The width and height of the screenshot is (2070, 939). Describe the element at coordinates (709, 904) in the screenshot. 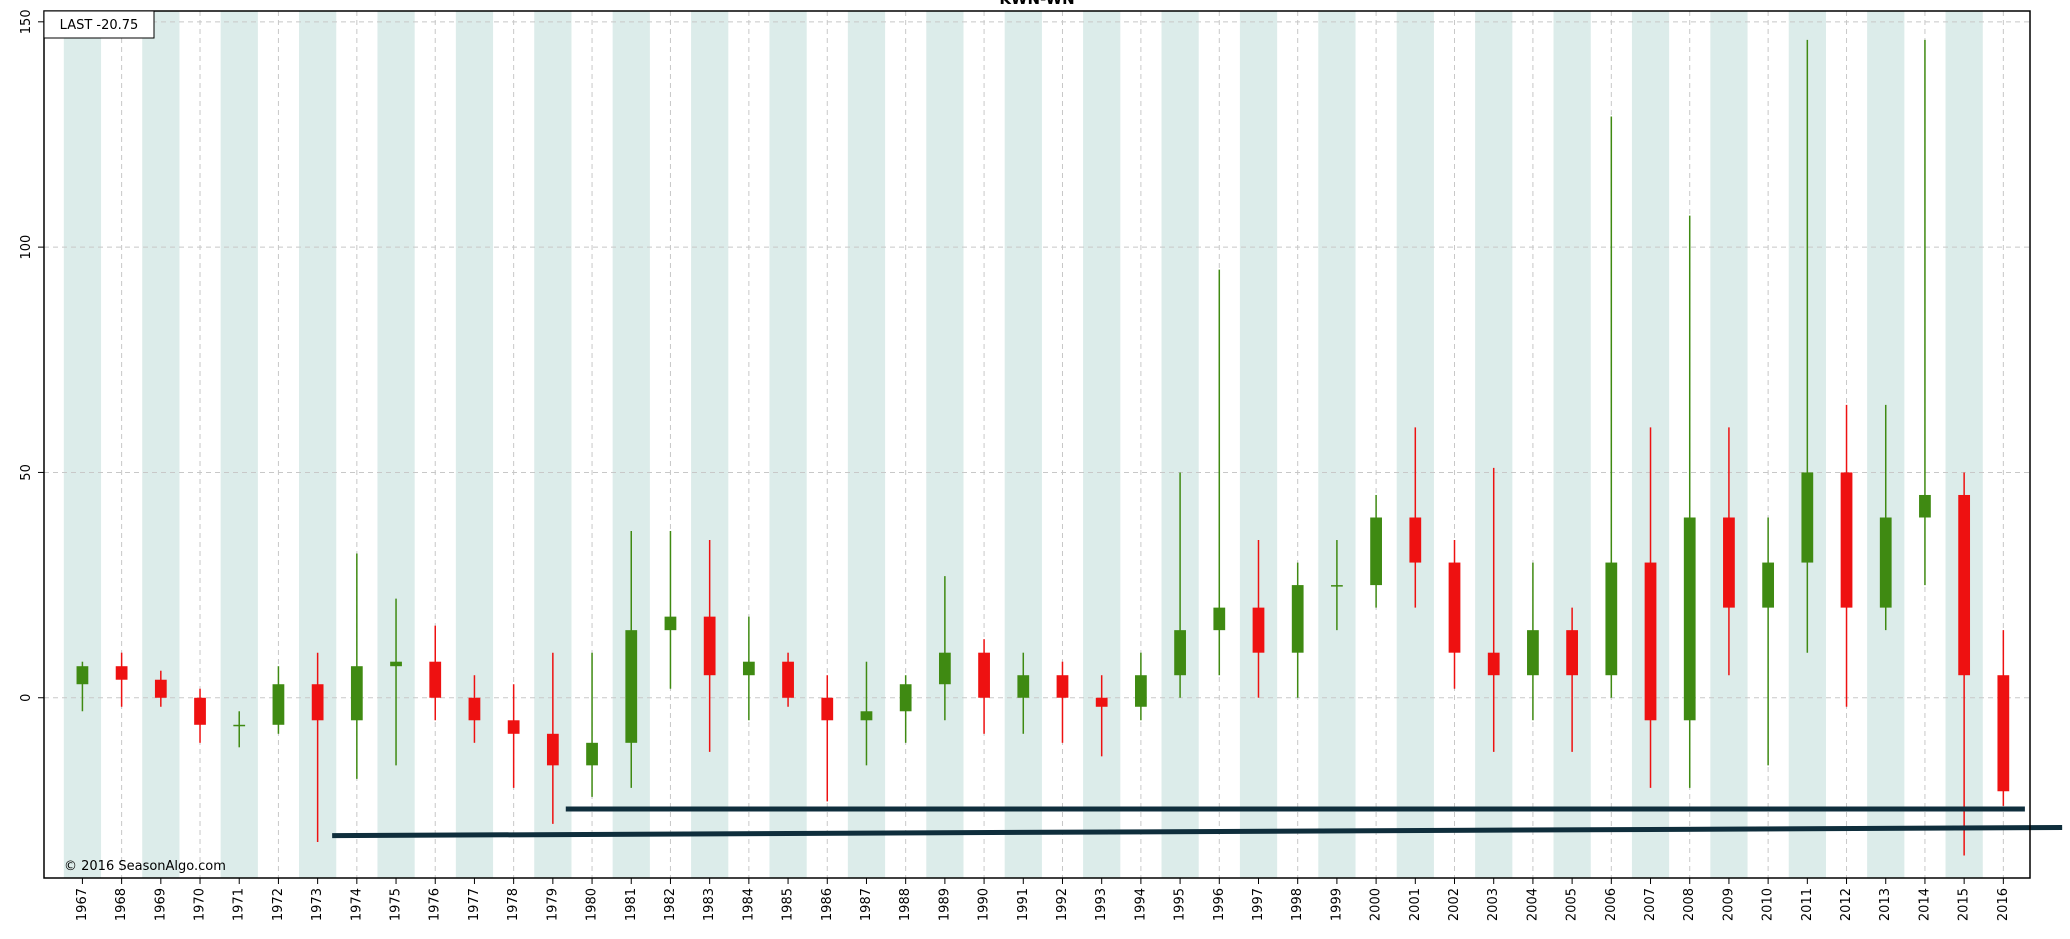

I see `x-tick-label: 1983` at that location.